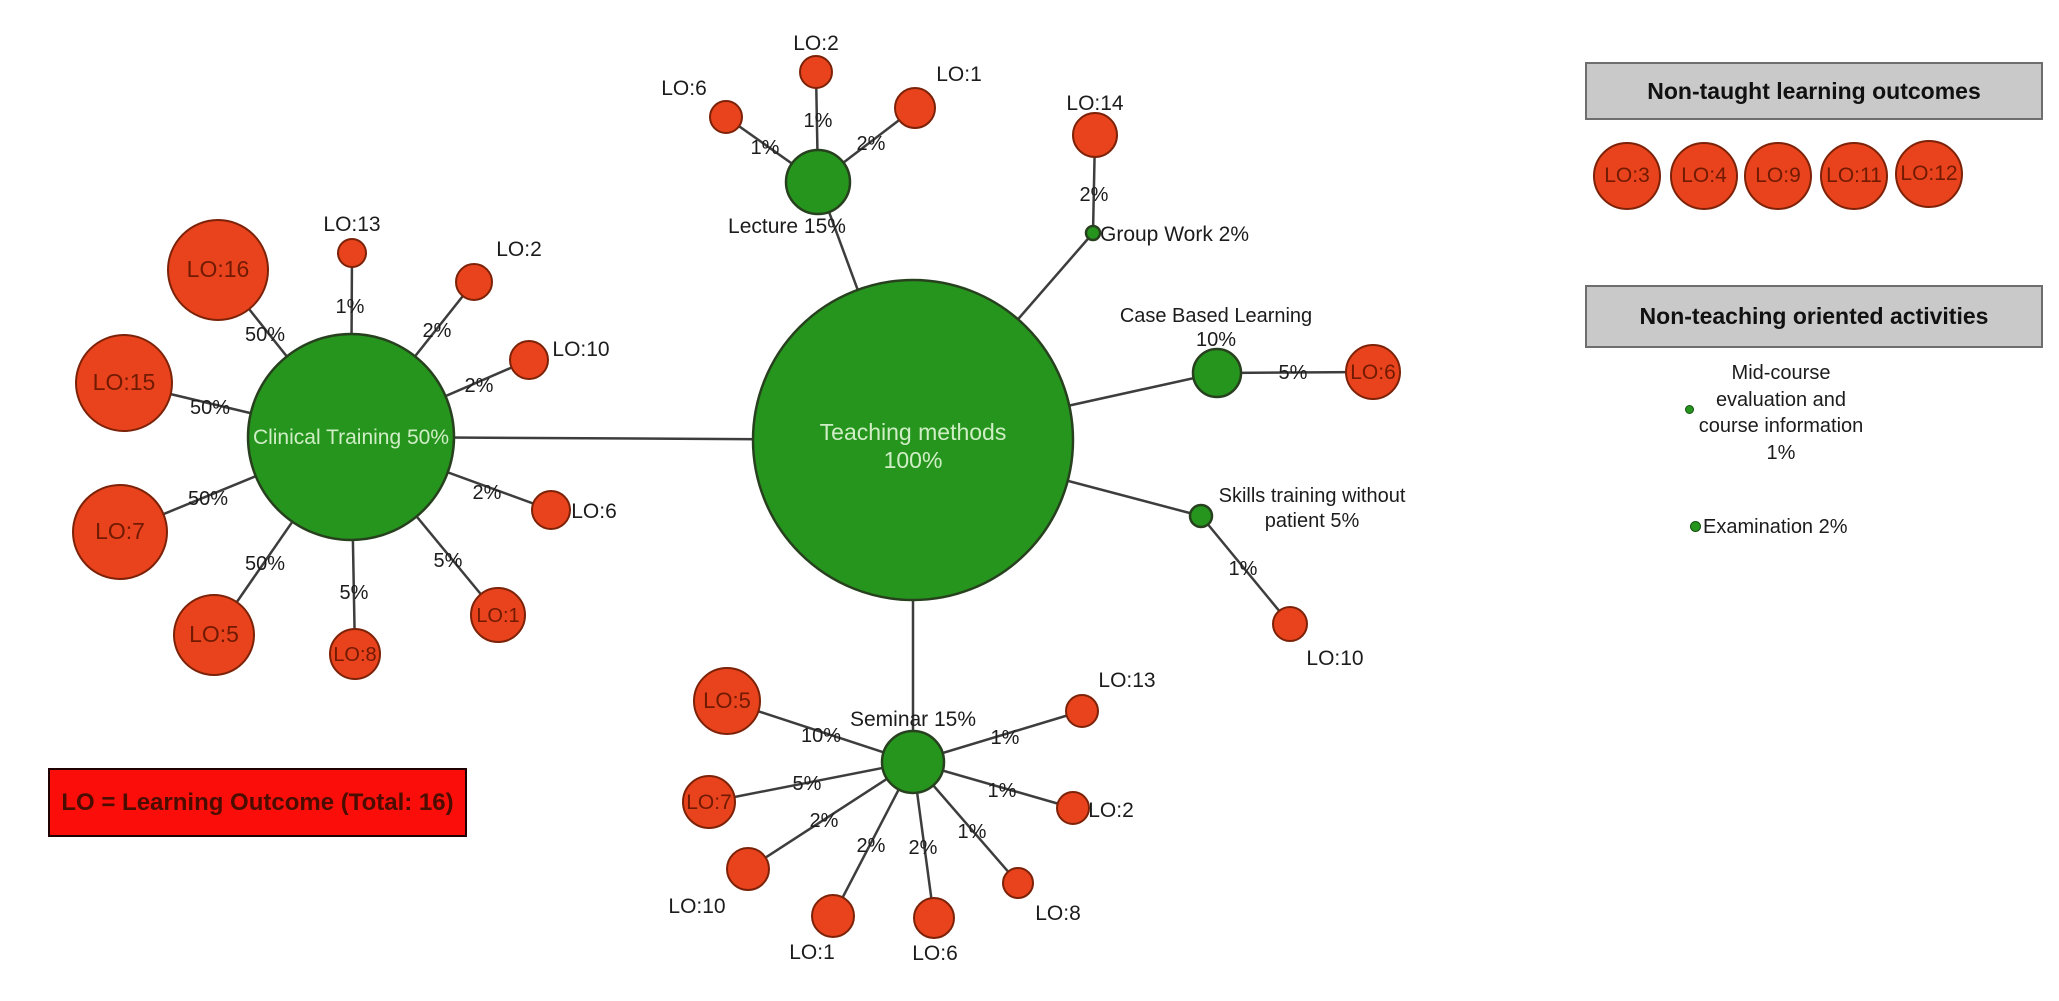 The width and height of the screenshot is (2059, 1001). Describe the element at coordinates (1781, 426) in the screenshot. I see `mid-course-line-3: course information` at that location.